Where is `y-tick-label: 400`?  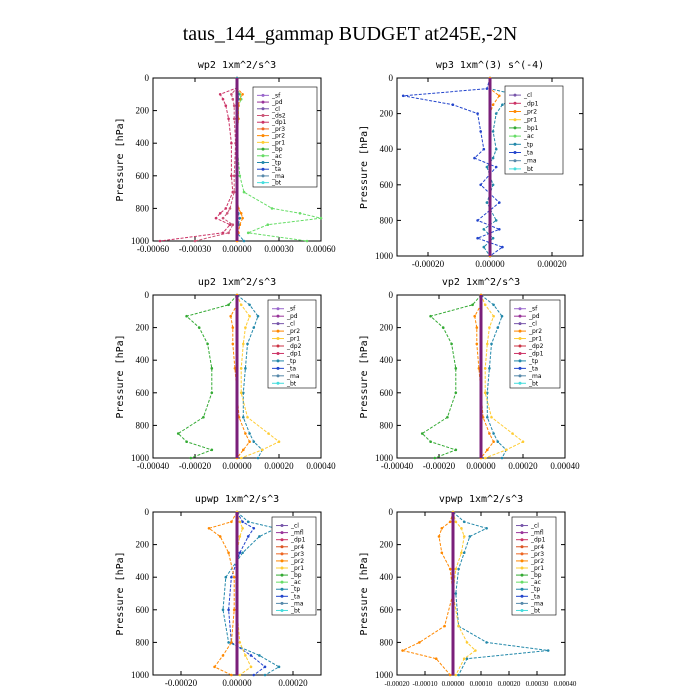
y-tick-label: 400 is located at coordinates (387, 360).